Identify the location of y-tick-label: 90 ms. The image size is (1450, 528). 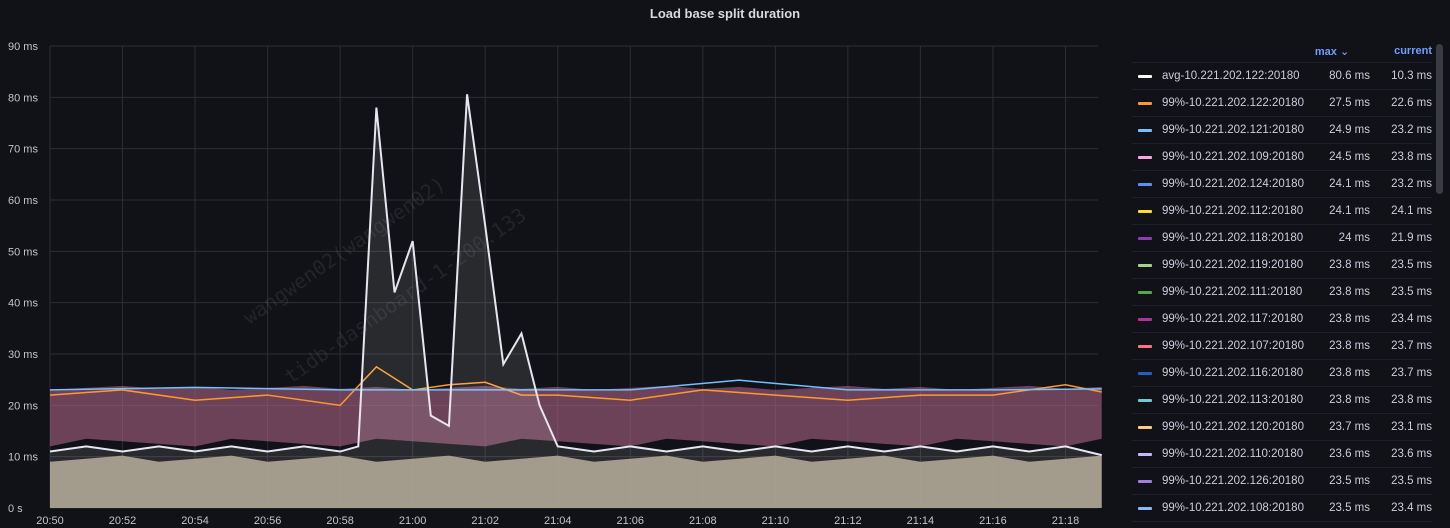
(23, 47).